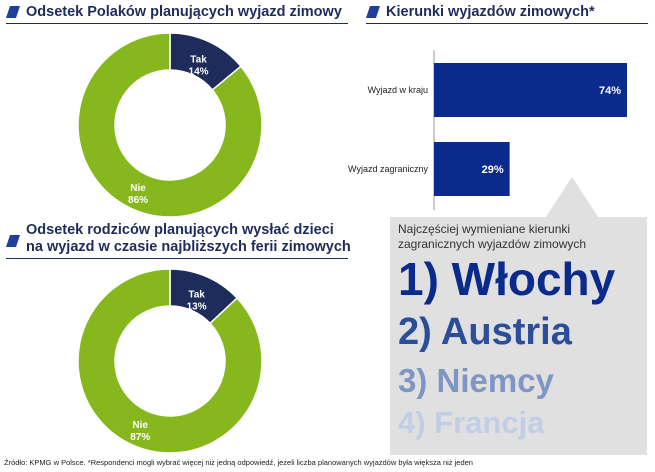 The width and height of the screenshot is (655, 472). I want to click on donut2-value-tak: 13%, so click(197, 307).